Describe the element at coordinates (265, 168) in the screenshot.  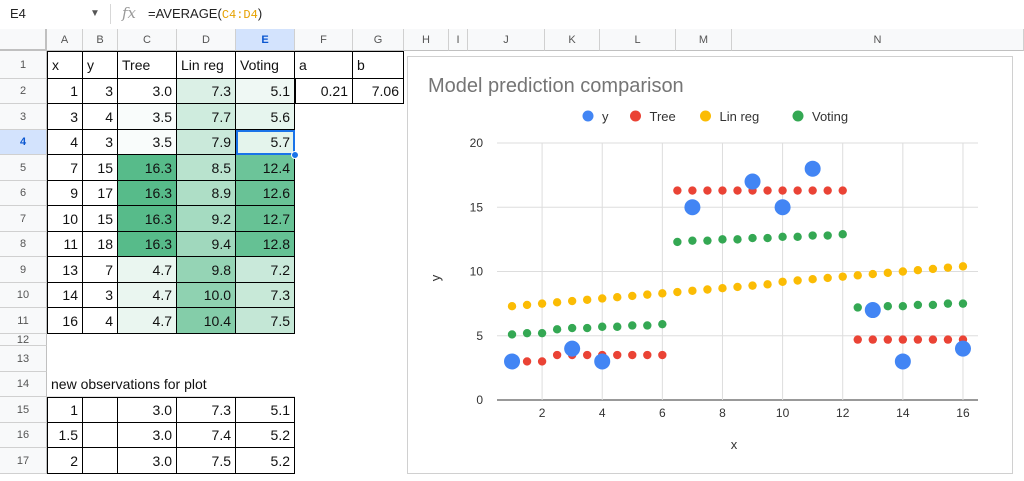
I see `cell-e5: 12.4` at that location.